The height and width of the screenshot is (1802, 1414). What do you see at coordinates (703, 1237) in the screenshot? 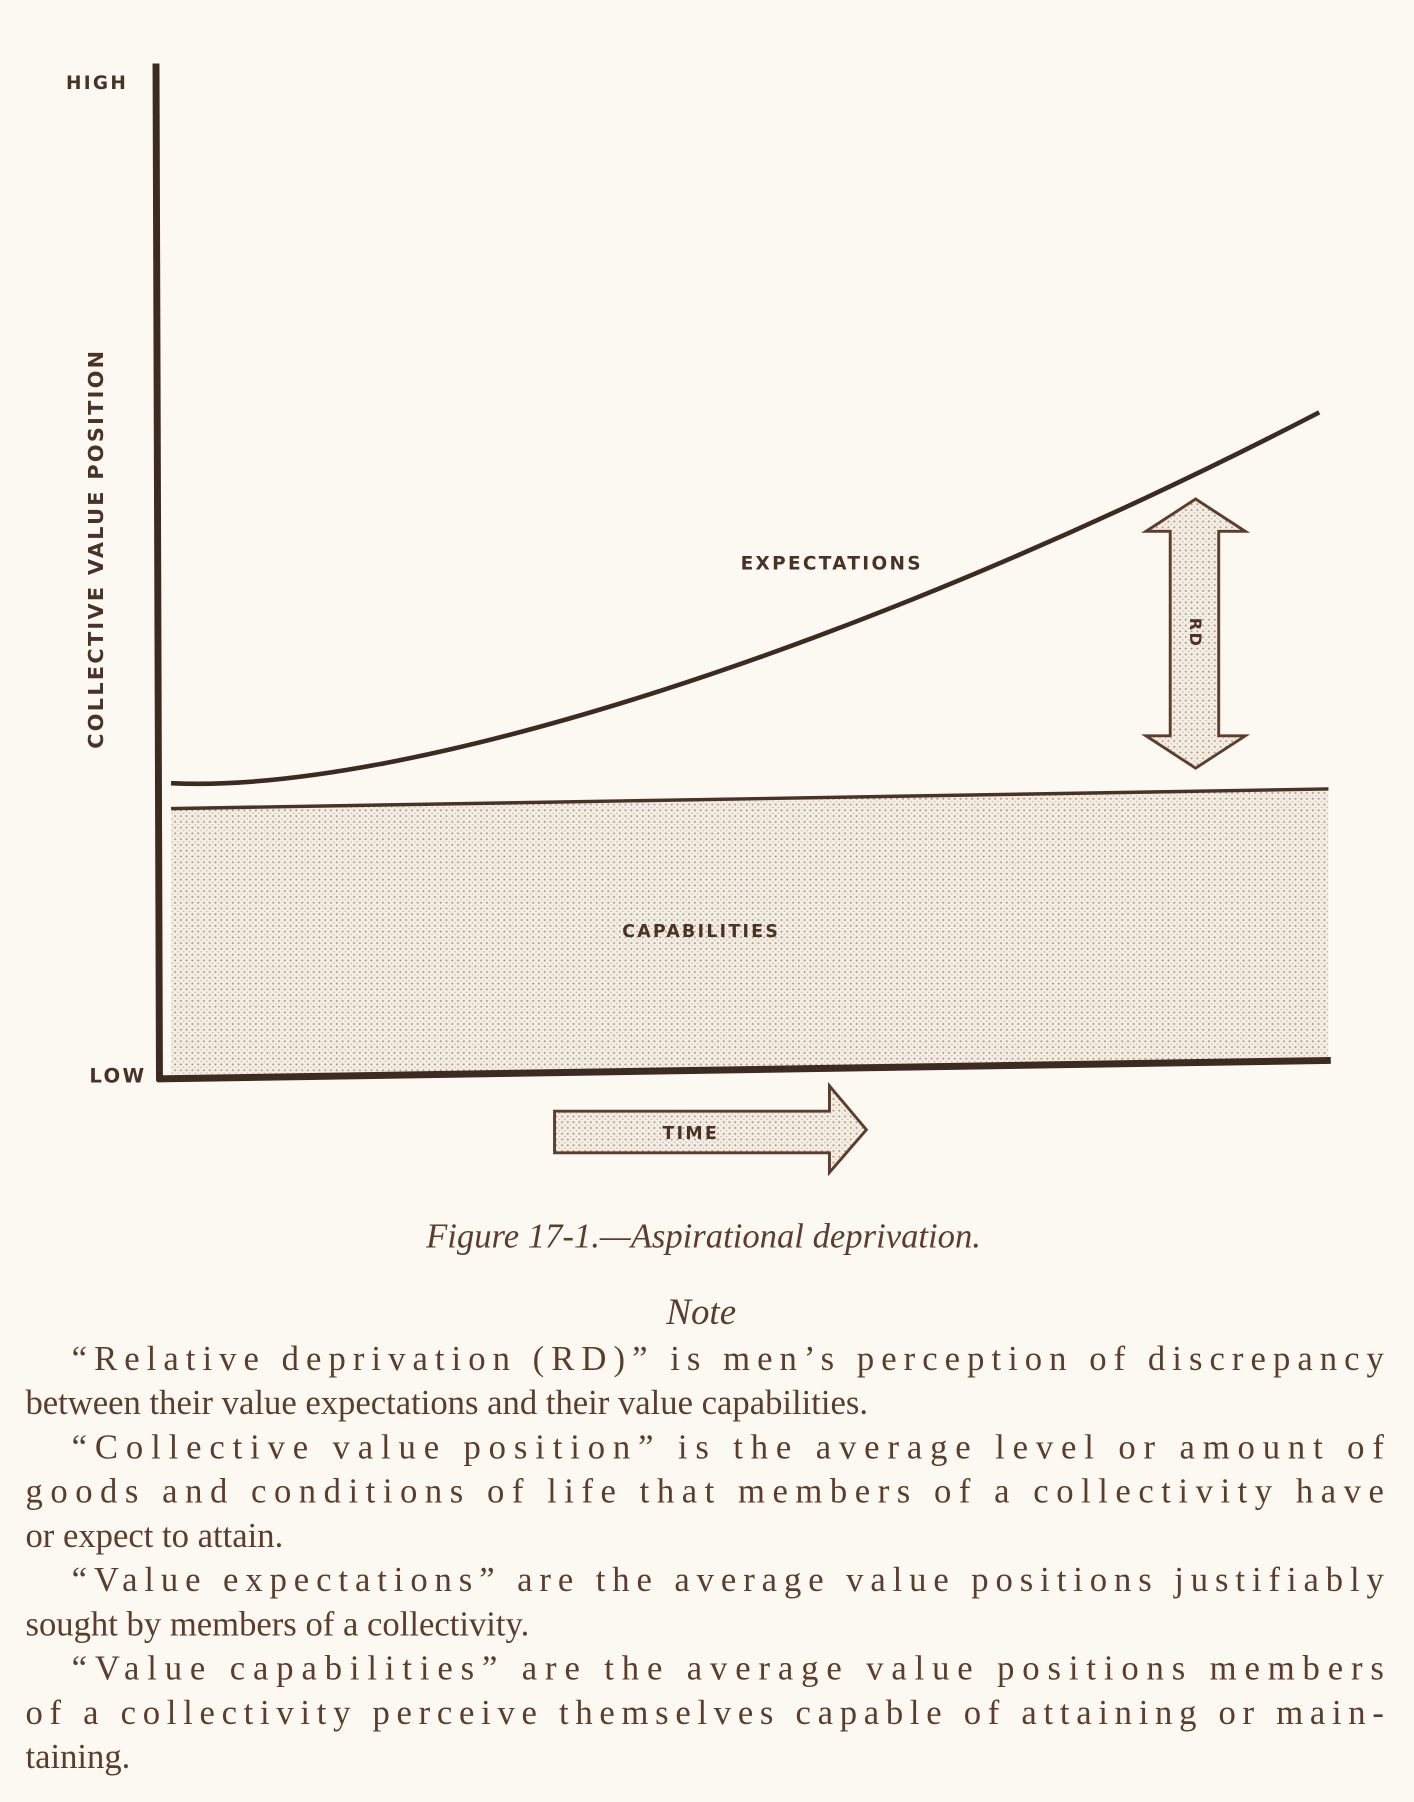
I see `figure-caption: Figure 17-1.—Aspirational deprivation.` at bounding box center [703, 1237].